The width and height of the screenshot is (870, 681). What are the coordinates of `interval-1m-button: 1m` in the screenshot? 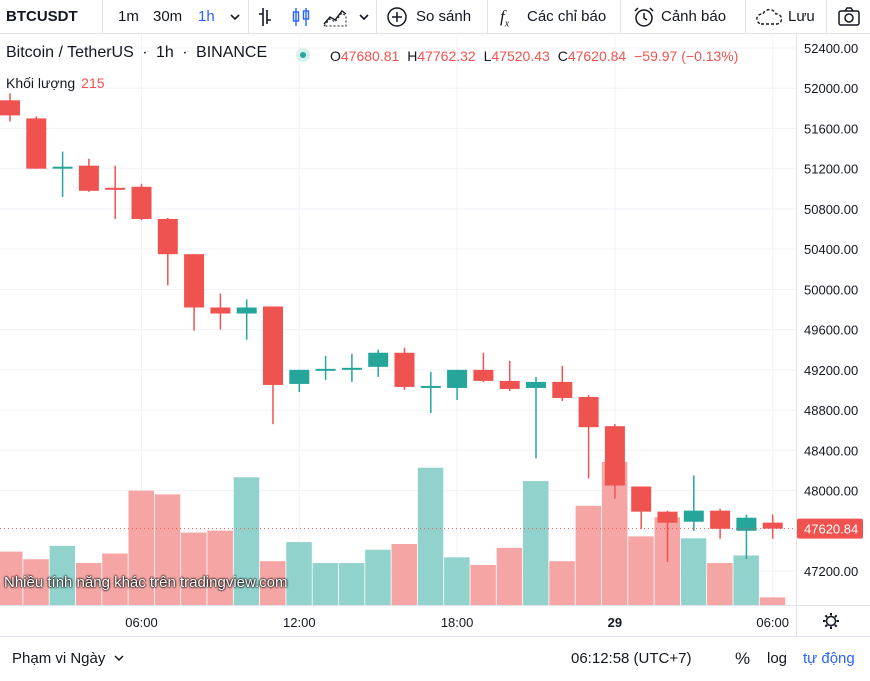 It's located at (128, 16).